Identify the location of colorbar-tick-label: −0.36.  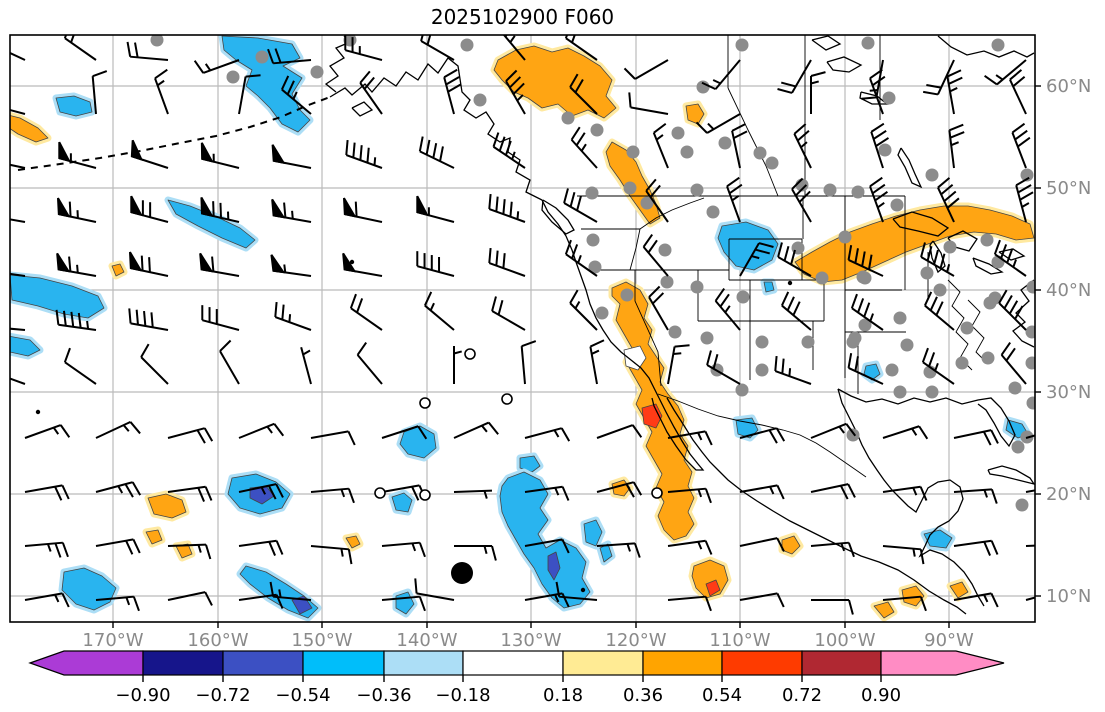
(383, 695).